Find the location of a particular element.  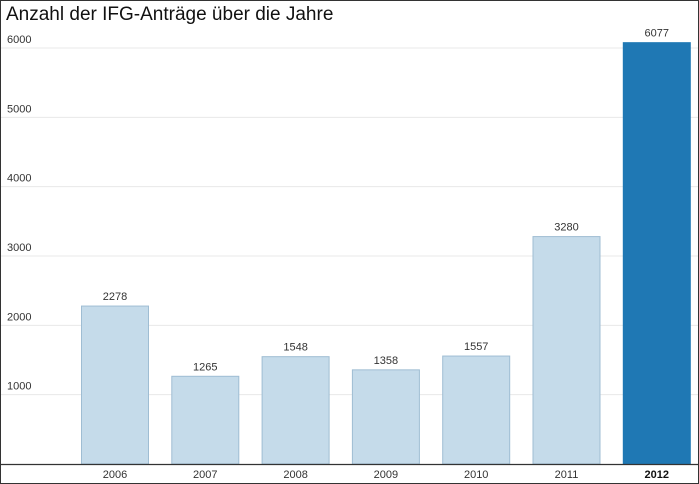

bar-2012 is located at coordinates (656, 253).